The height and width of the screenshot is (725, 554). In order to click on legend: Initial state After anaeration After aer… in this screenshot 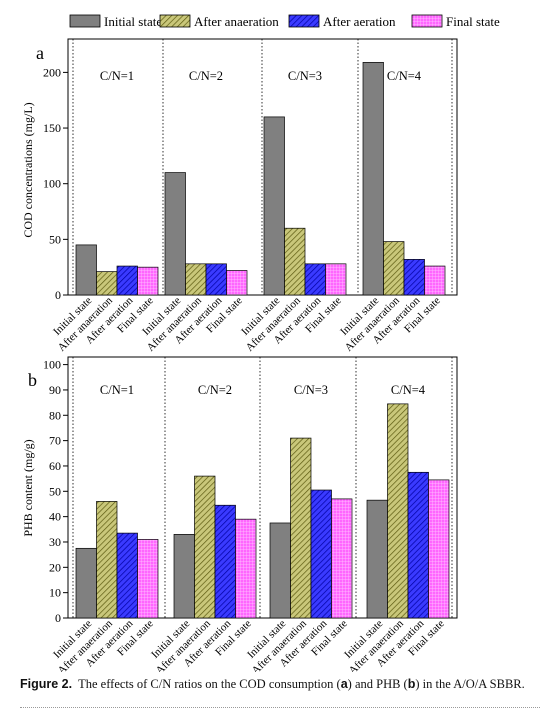, I will do `click(284, 21)`.